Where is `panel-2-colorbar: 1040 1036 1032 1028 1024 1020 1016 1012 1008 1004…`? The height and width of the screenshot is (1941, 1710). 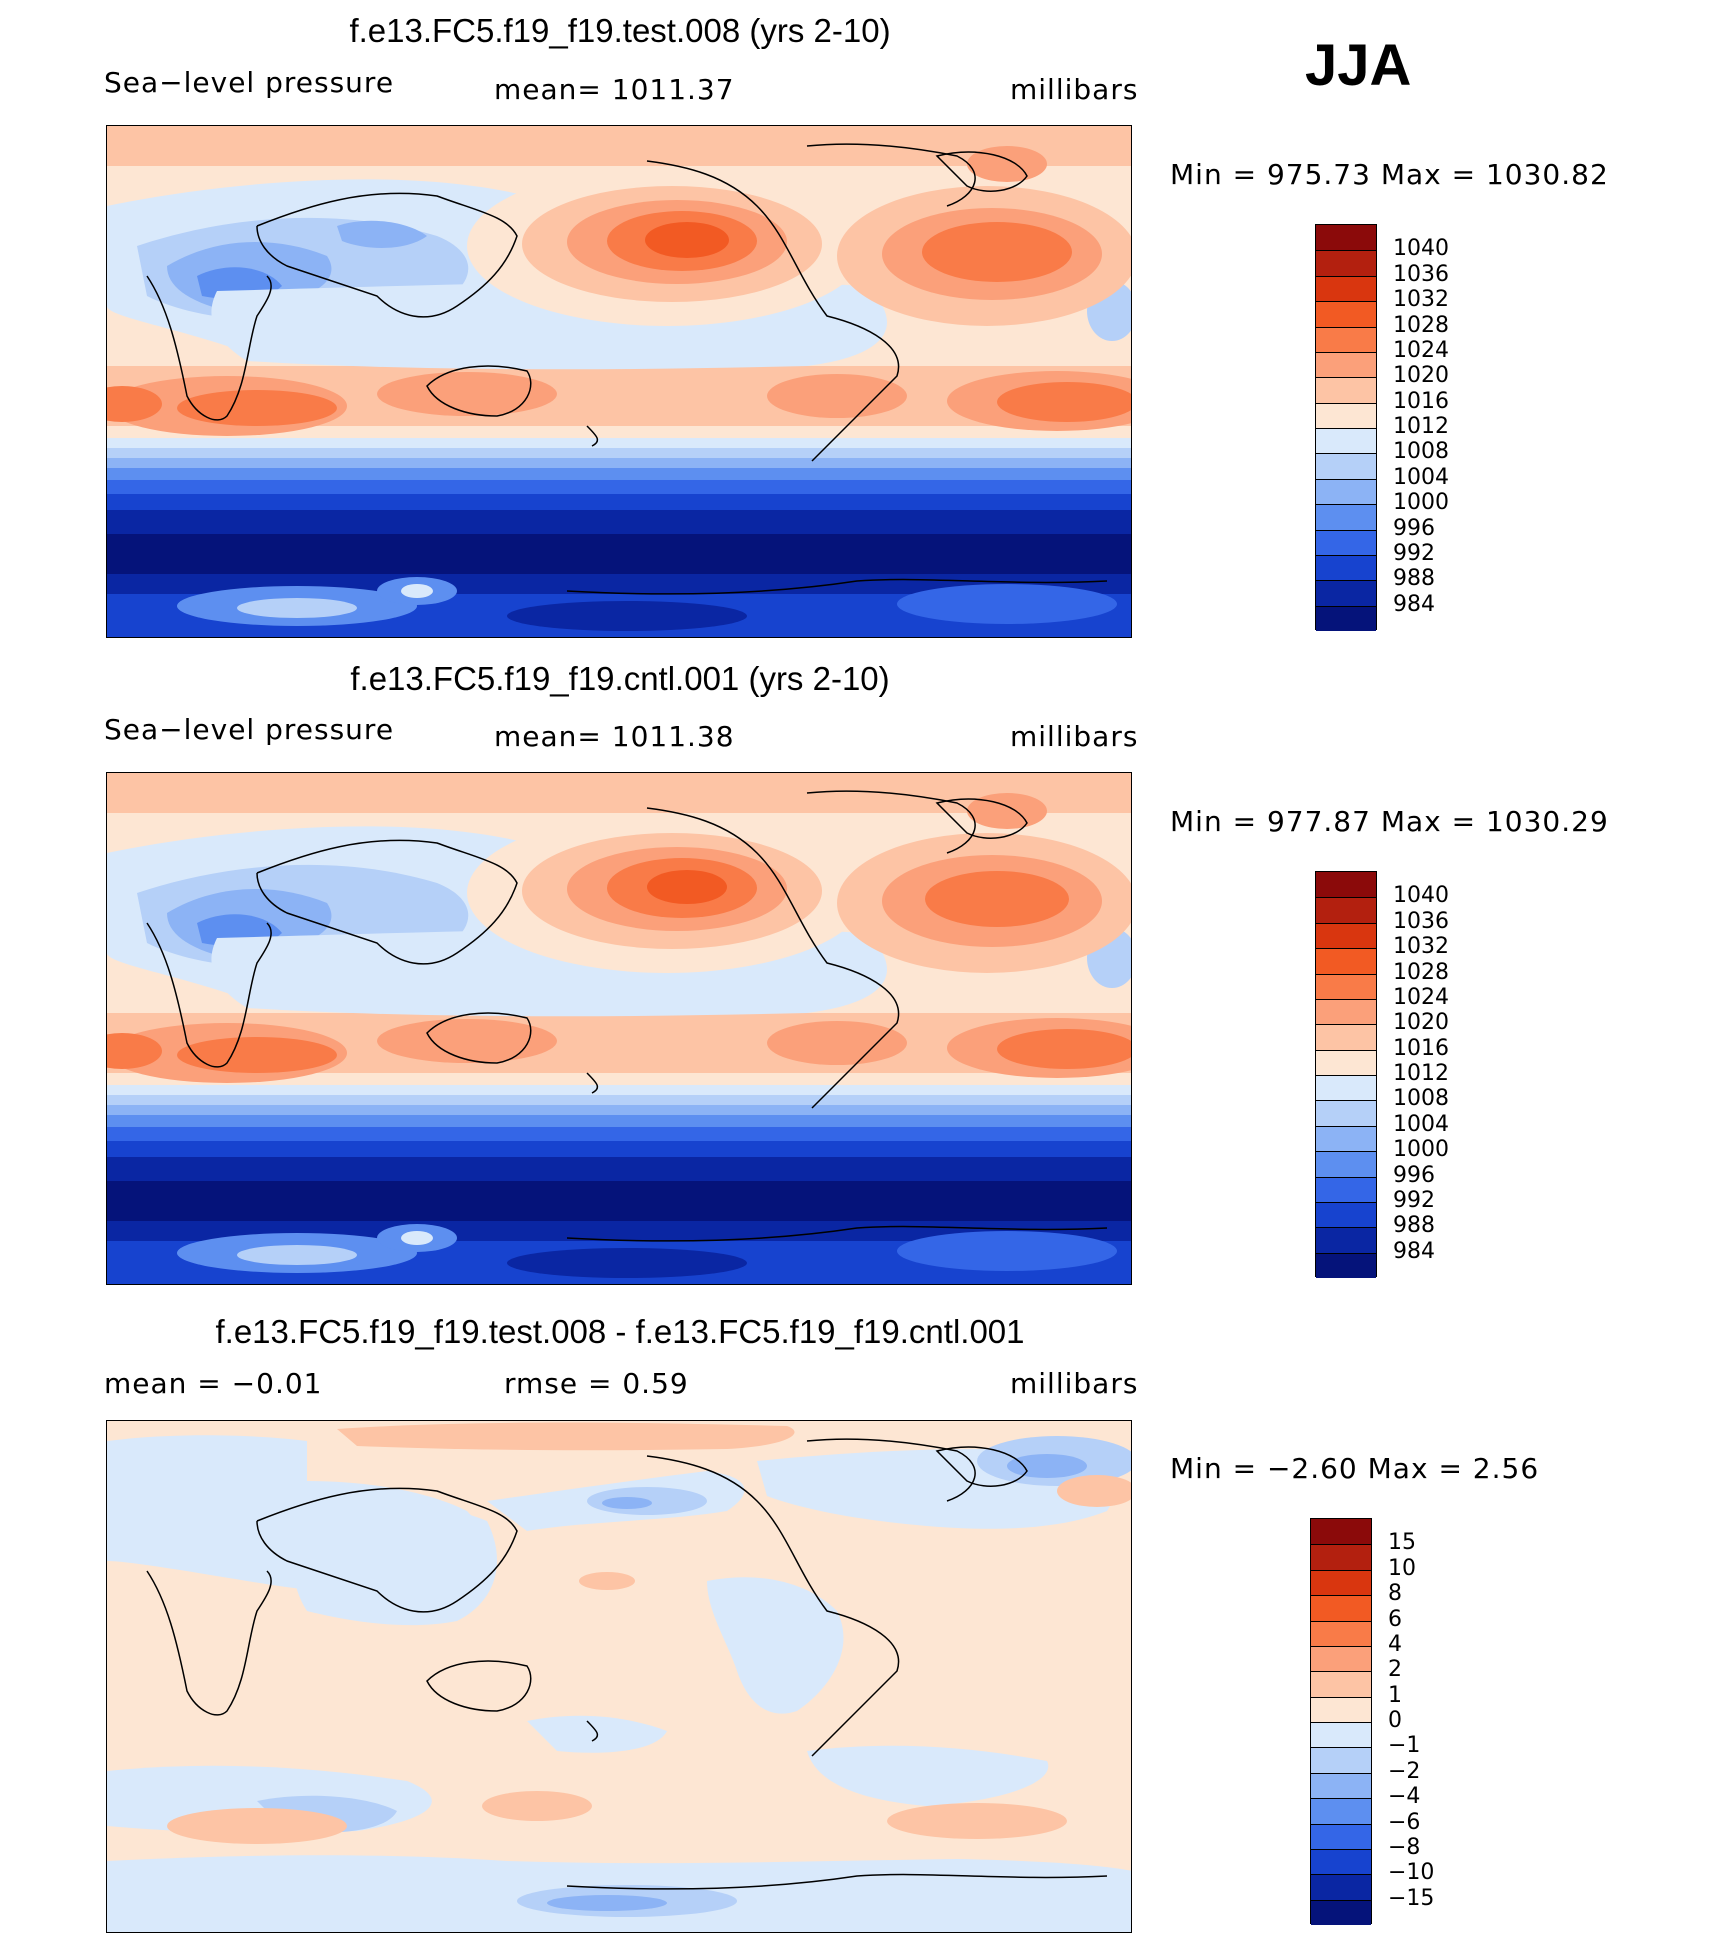 panel-2-colorbar: 1040 1036 1032 1028 1024 1020 1016 1012 1008 1004… is located at coordinates (1415, 1074).